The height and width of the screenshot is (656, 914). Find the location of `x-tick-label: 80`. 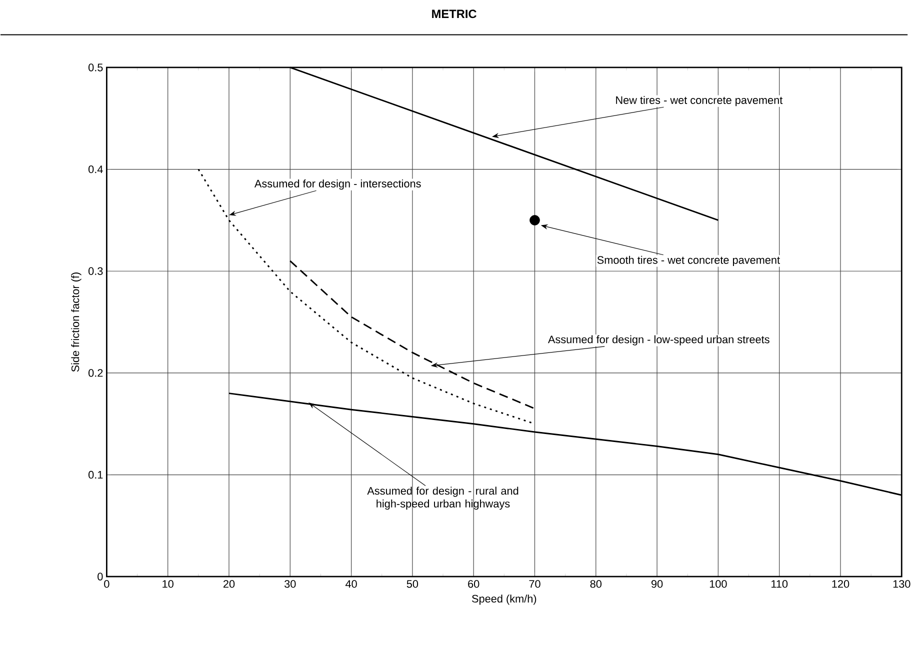

x-tick-label: 80 is located at coordinates (596, 584).